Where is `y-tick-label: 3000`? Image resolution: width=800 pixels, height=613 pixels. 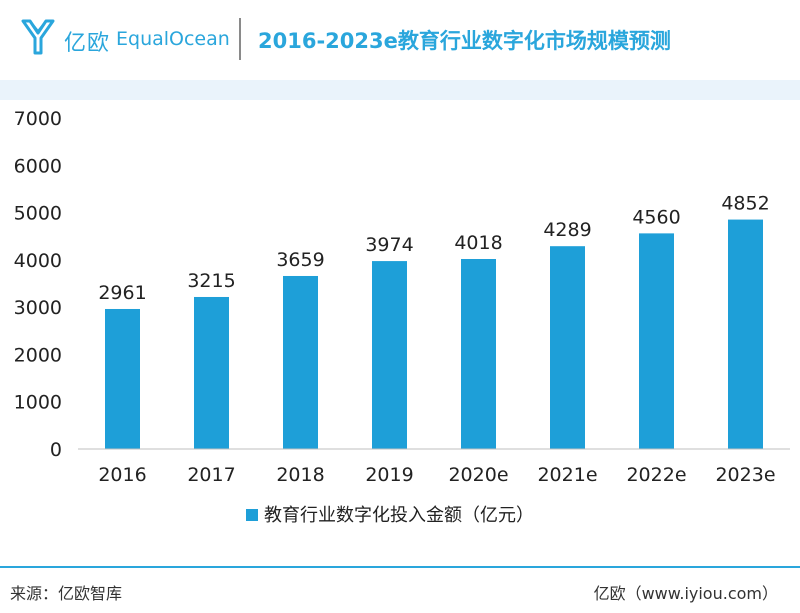 y-tick-label: 3000 is located at coordinates (38, 308).